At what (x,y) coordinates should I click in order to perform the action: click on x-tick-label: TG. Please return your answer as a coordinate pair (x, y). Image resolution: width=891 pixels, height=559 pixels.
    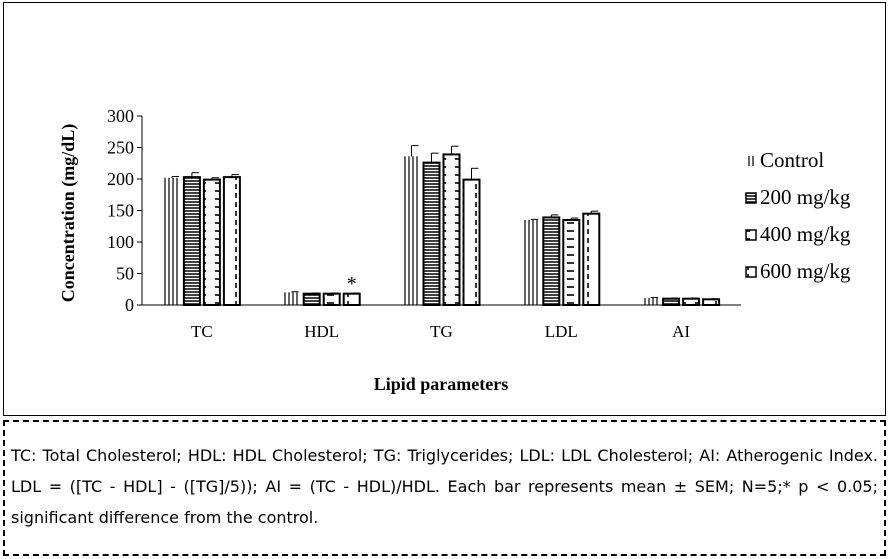
    Looking at the image, I should click on (441, 331).